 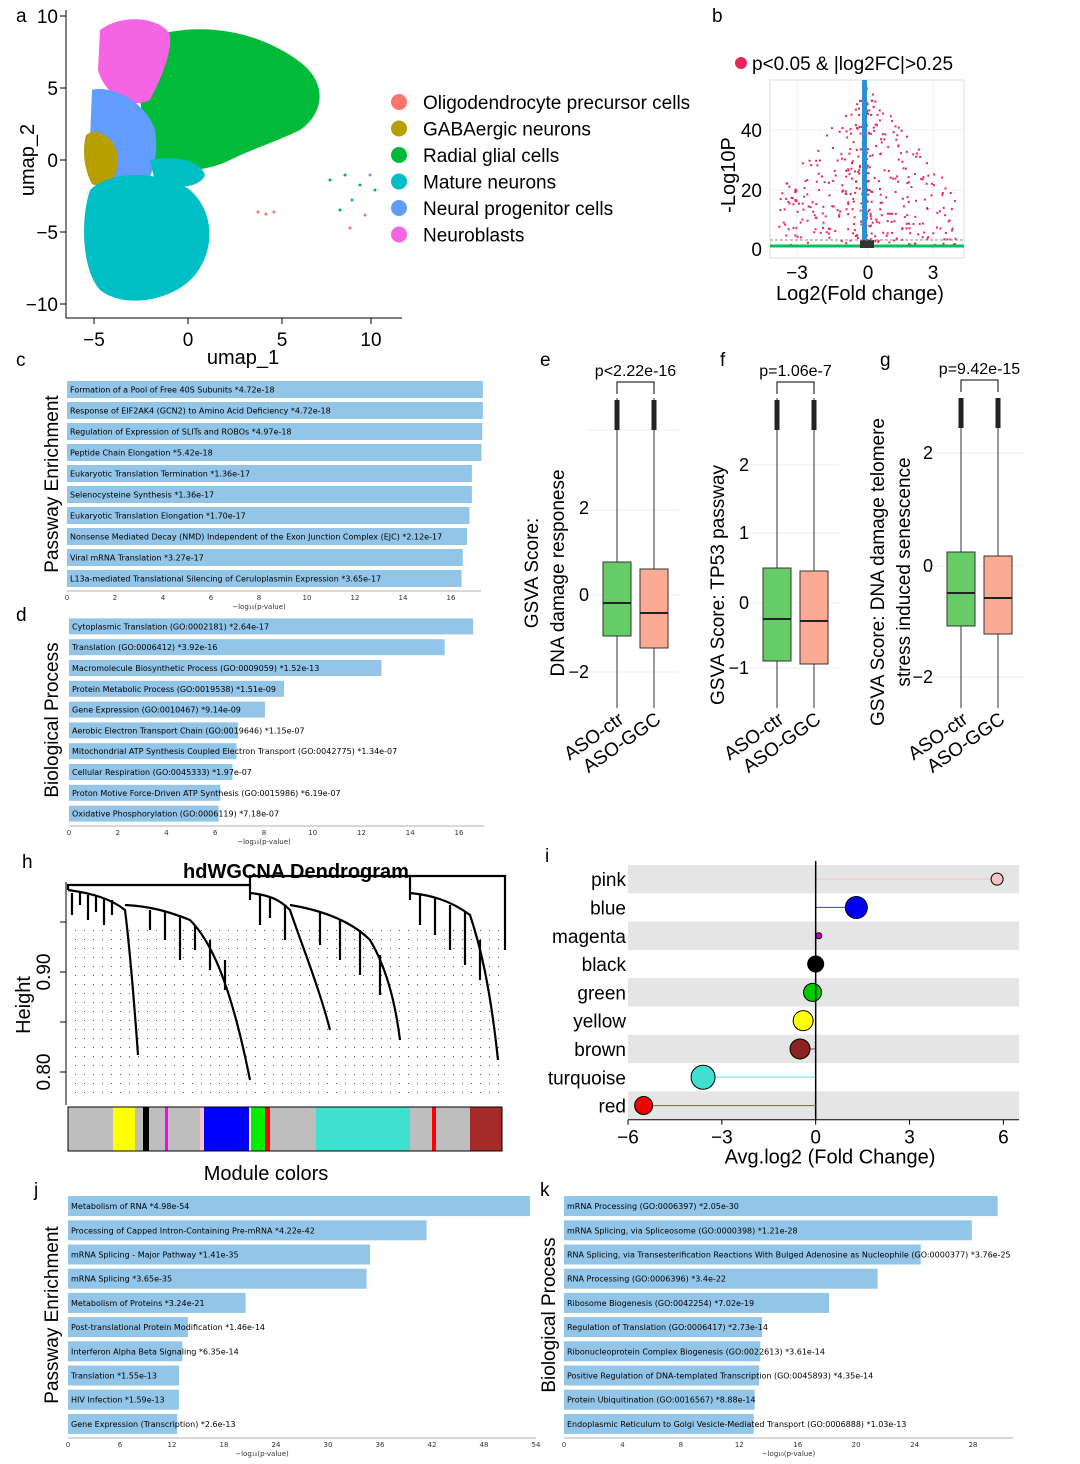 I want to click on bar-tick-label: 8, so click(x=259, y=598).